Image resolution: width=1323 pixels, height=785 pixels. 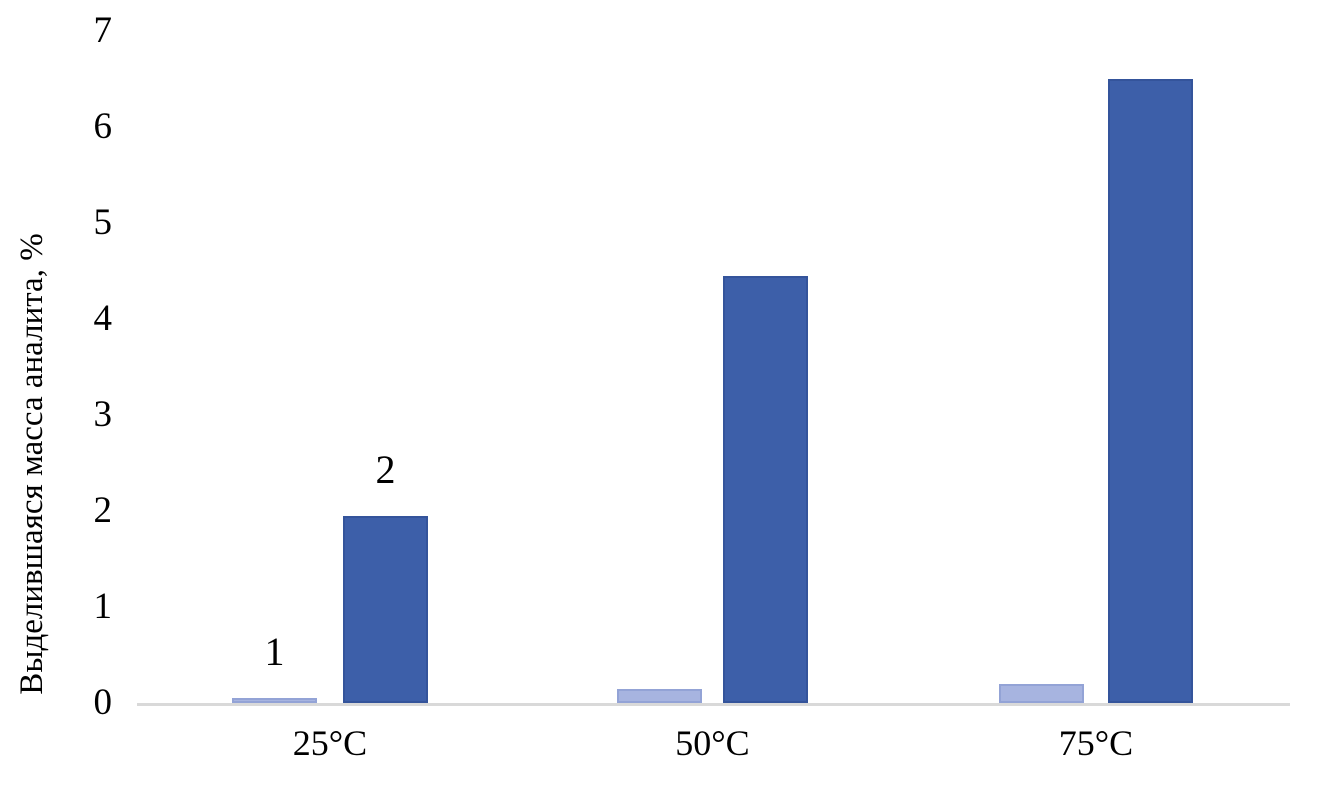 I want to click on y-tick-label: 6, so click(x=103, y=126).